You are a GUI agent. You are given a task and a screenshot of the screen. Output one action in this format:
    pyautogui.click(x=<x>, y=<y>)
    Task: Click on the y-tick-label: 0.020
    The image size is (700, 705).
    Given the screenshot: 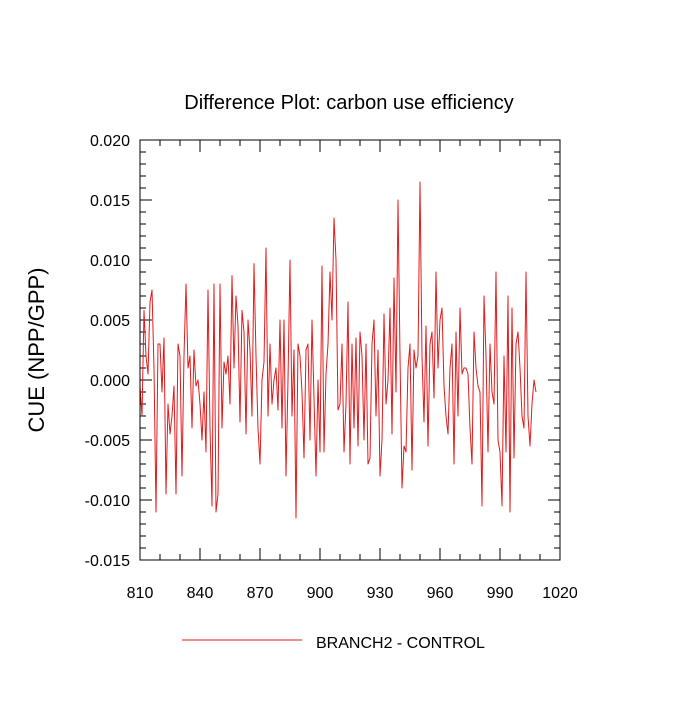 What is the action you would take?
    pyautogui.click(x=110, y=141)
    